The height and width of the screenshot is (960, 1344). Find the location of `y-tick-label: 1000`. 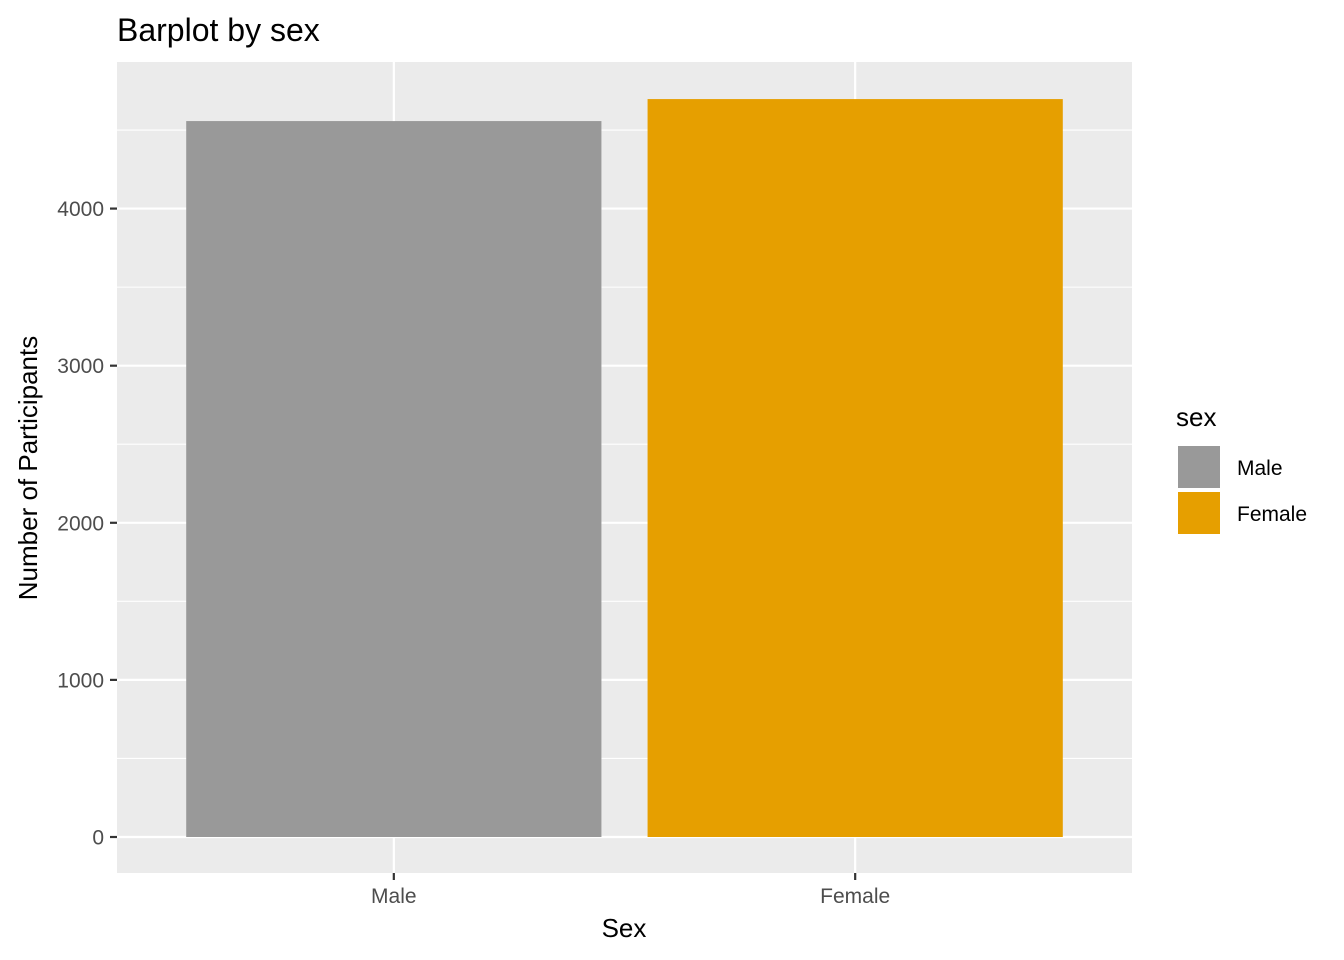

y-tick-label: 1000 is located at coordinates (80, 680).